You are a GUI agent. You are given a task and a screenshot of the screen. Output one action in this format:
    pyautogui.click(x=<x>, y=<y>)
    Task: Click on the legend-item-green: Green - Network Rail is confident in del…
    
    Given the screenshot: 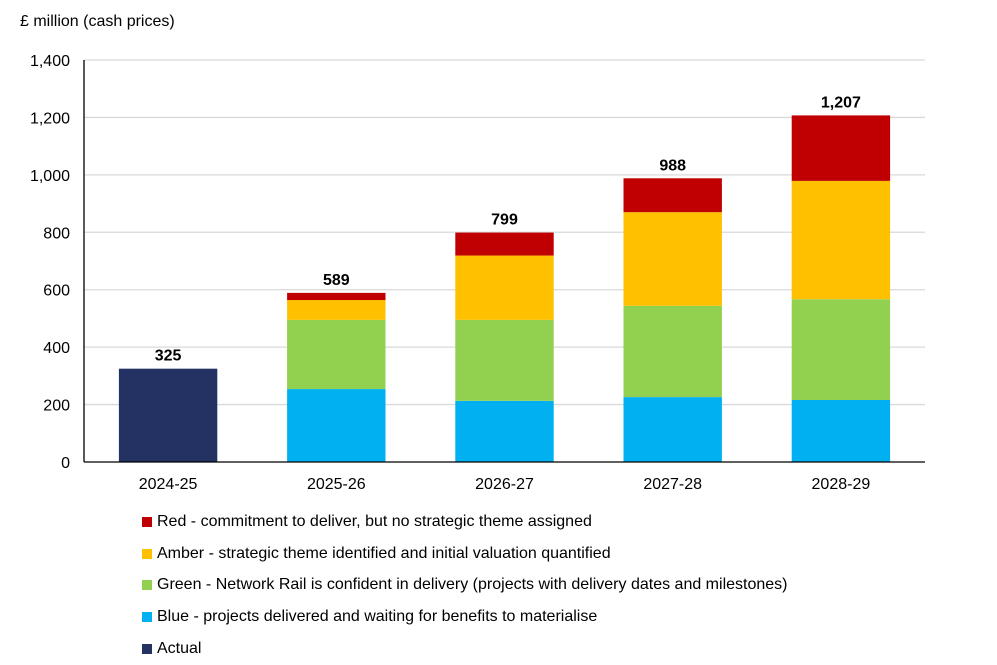 What is the action you would take?
    pyautogui.click(x=464, y=586)
    